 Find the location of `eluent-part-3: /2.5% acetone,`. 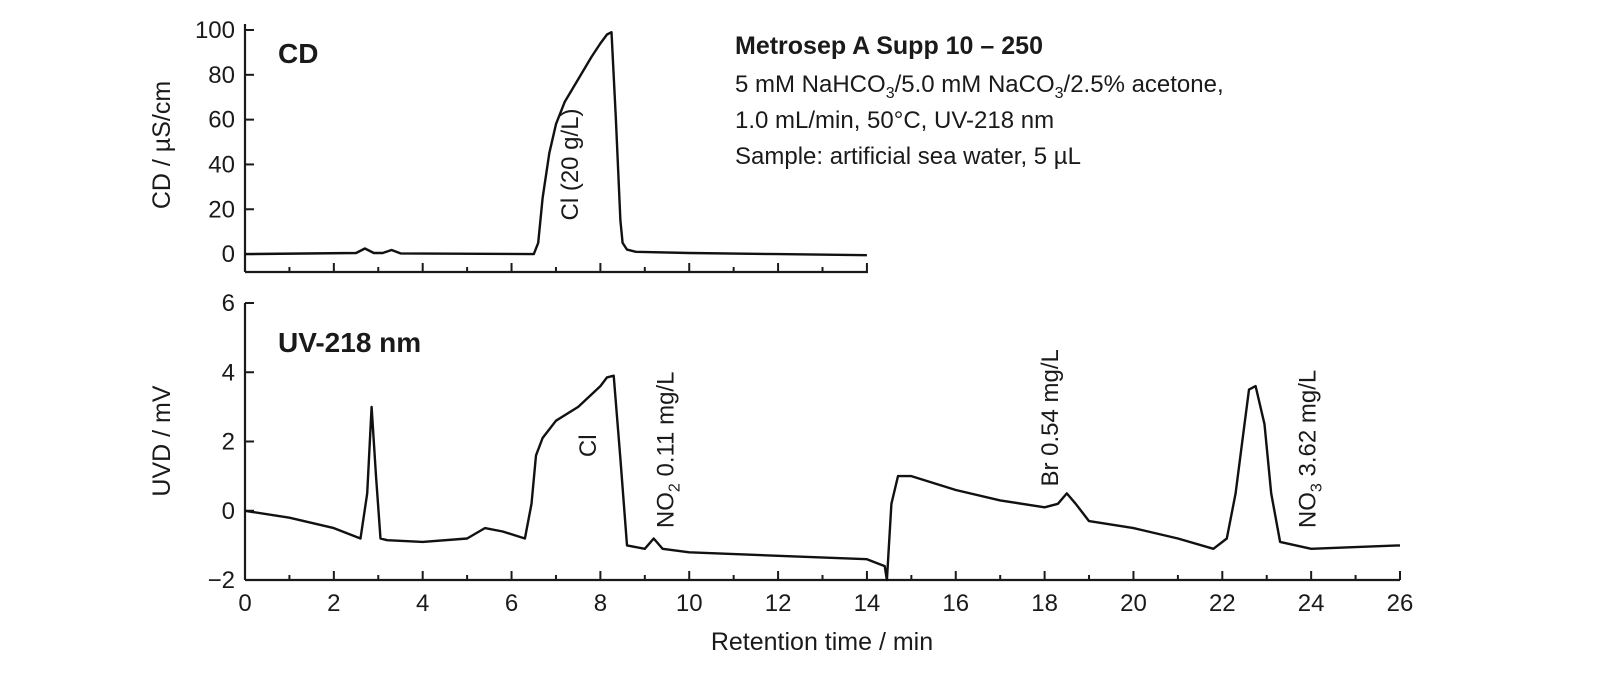

eluent-part-3: /2.5% acetone, is located at coordinates (1144, 84).